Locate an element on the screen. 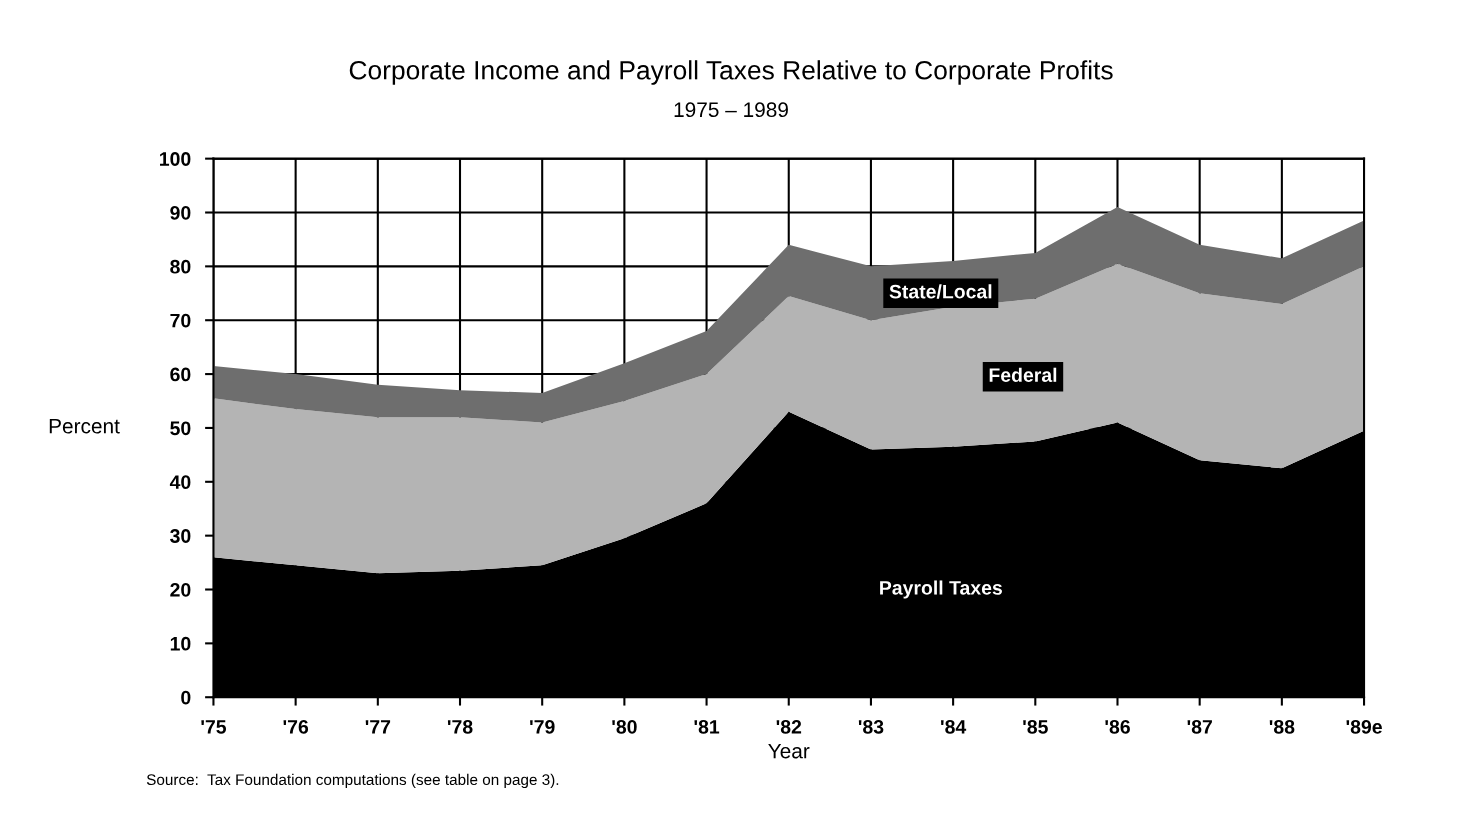 Image resolution: width=1462 pixels, height=835 pixels. y-tick-label: 70 is located at coordinates (180, 320).